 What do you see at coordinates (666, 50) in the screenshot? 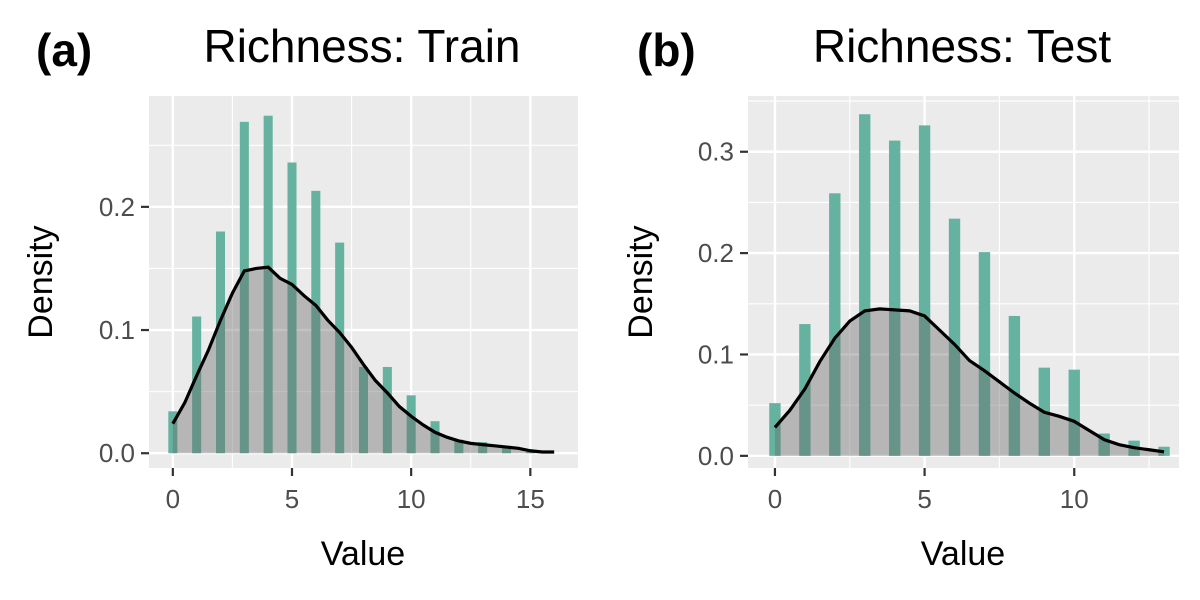
I see `panel-b-tag: (b)` at bounding box center [666, 50].